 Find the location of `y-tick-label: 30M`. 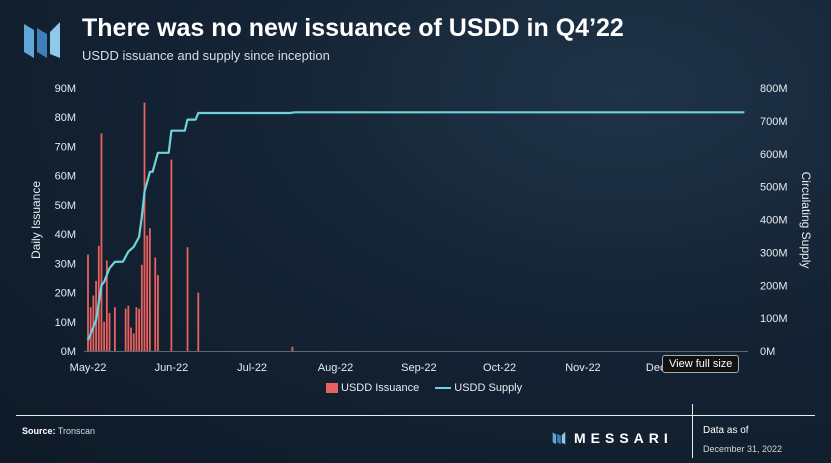

y-tick-label: 30M is located at coordinates (65, 264).